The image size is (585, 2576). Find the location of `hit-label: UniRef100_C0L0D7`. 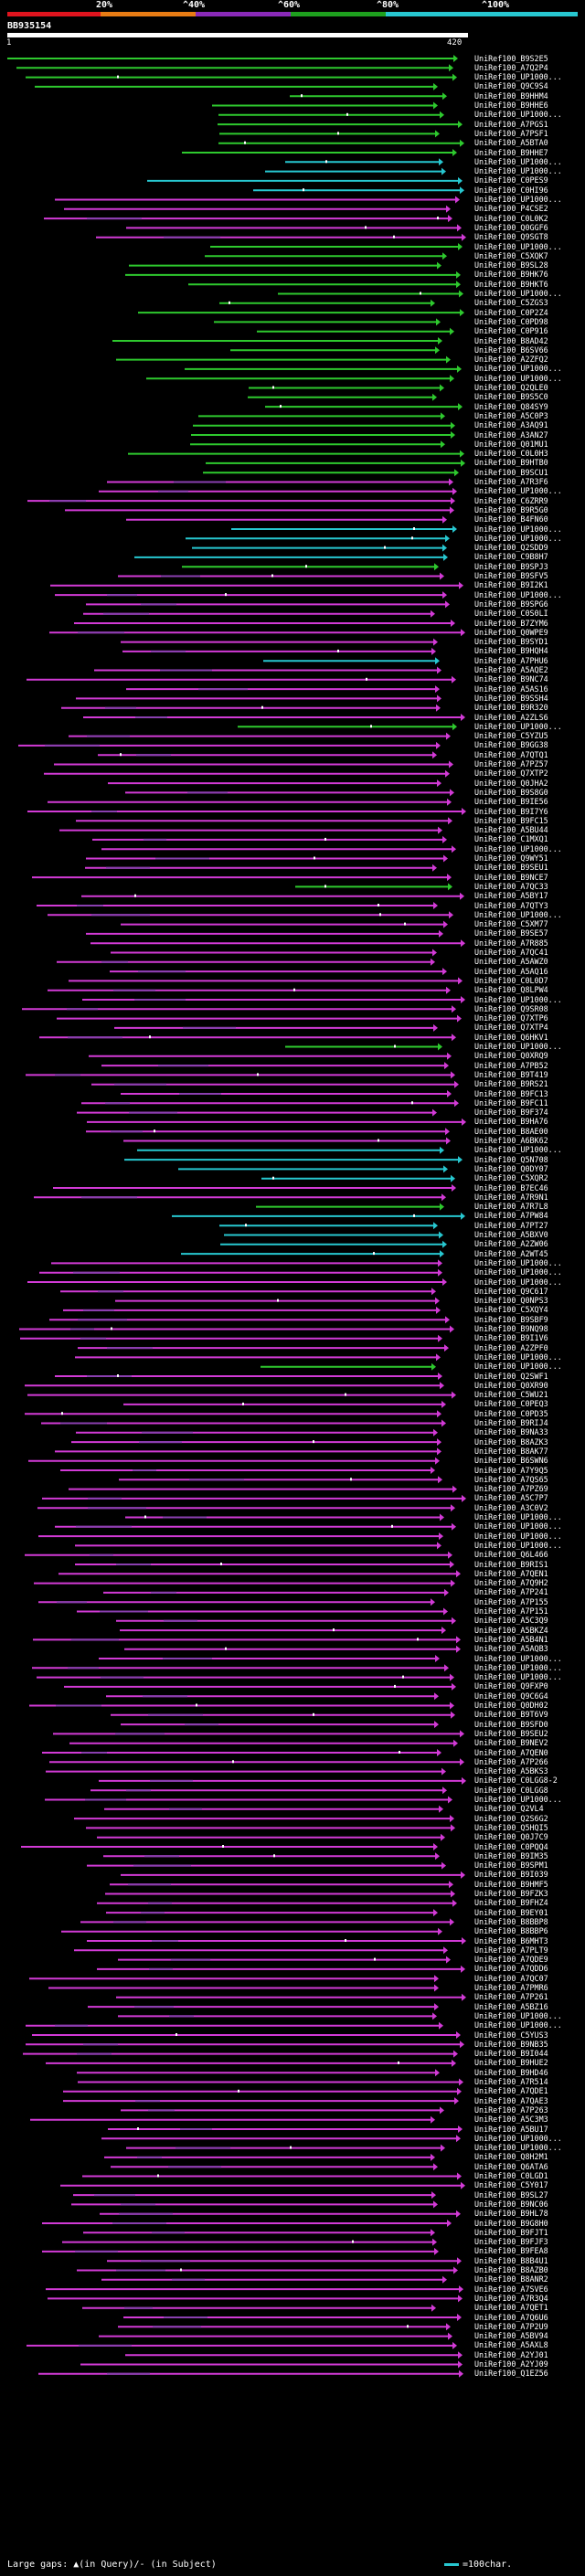

hit-label: UniRef100_C0L0D7 is located at coordinates (511, 980).